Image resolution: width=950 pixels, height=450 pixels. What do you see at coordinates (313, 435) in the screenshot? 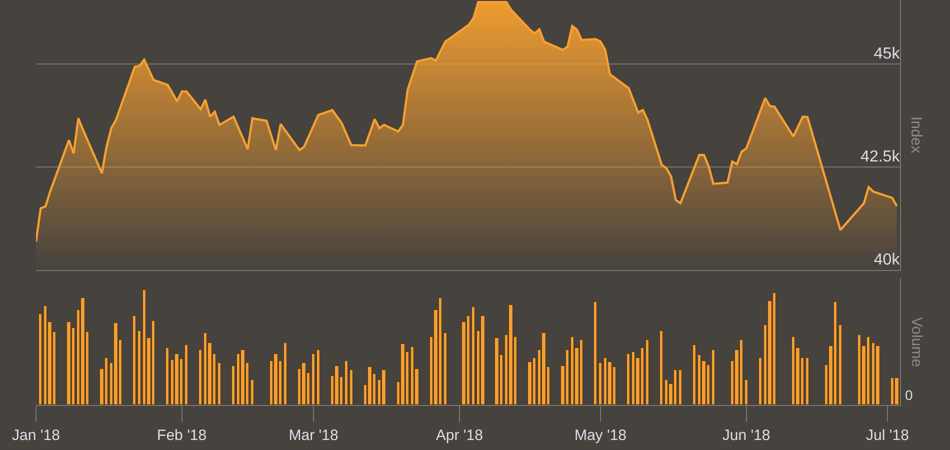
I see `x-tick-label: Mar '18` at bounding box center [313, 435].